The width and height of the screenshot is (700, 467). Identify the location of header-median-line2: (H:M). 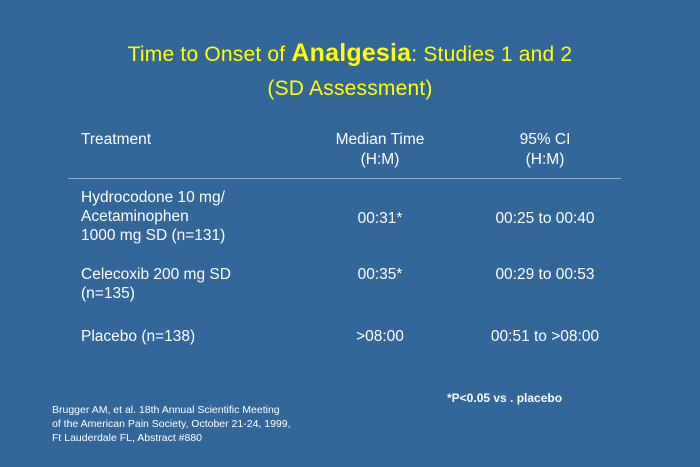
(380, 159).